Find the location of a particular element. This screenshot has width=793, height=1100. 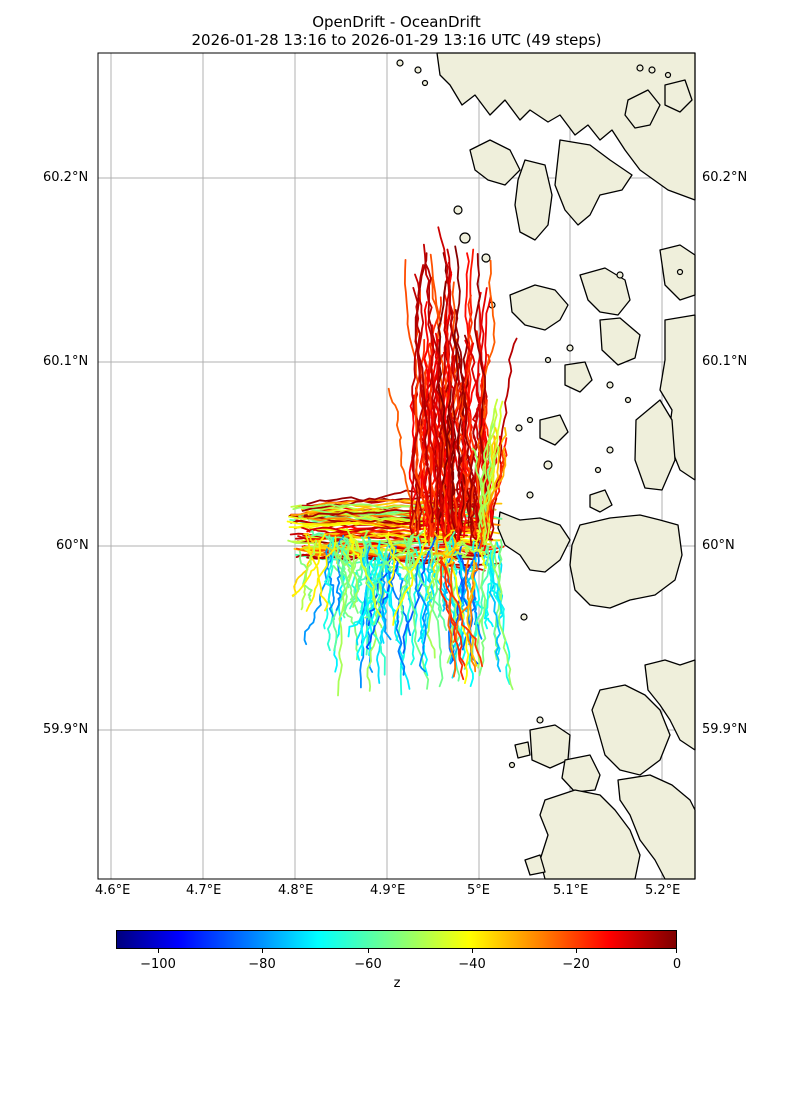

lat-label-right-2: 60°N is located at coordinates (718, 545).